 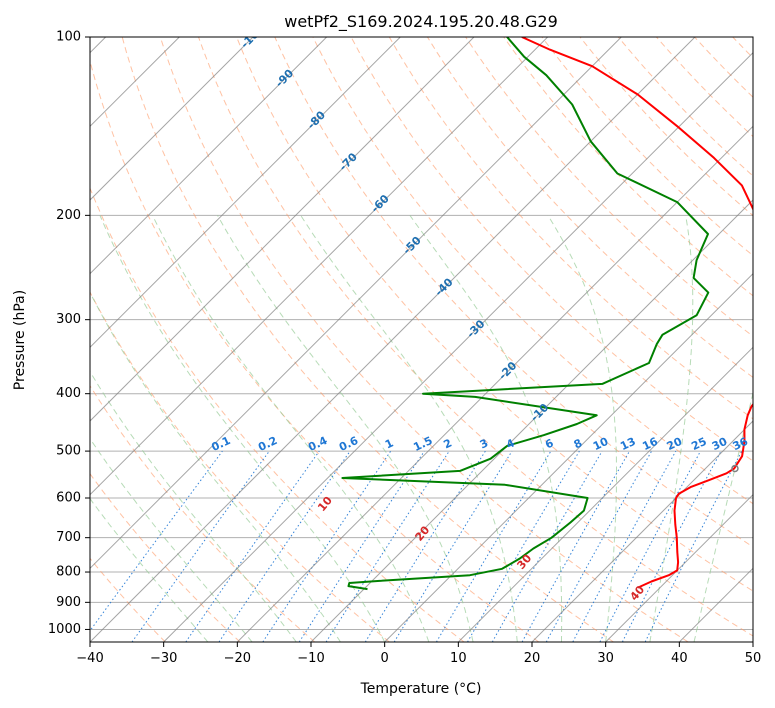 What do you see at coordinates (741, 444) in the screenshot?
I see `mixing-ratio-label: 36` at bounding box center [741, 444].